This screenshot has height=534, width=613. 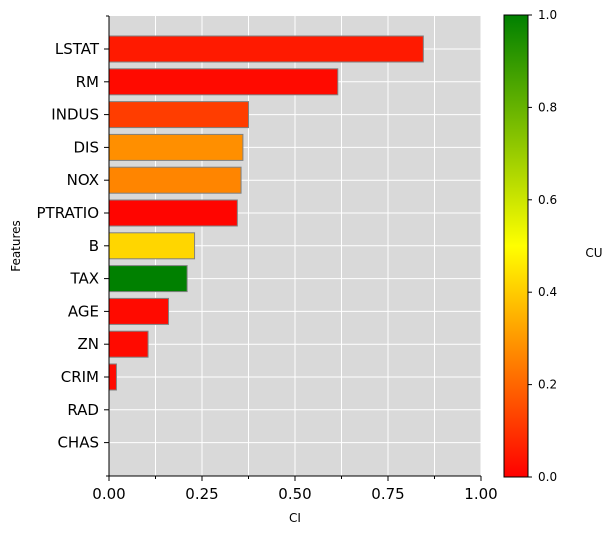 I want to click on y-tick-label: CHAS, so click(x=78, y=443).